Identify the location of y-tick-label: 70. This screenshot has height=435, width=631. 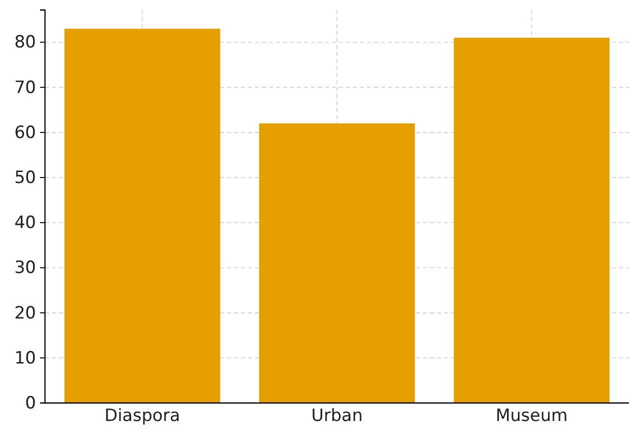
(25, 88).